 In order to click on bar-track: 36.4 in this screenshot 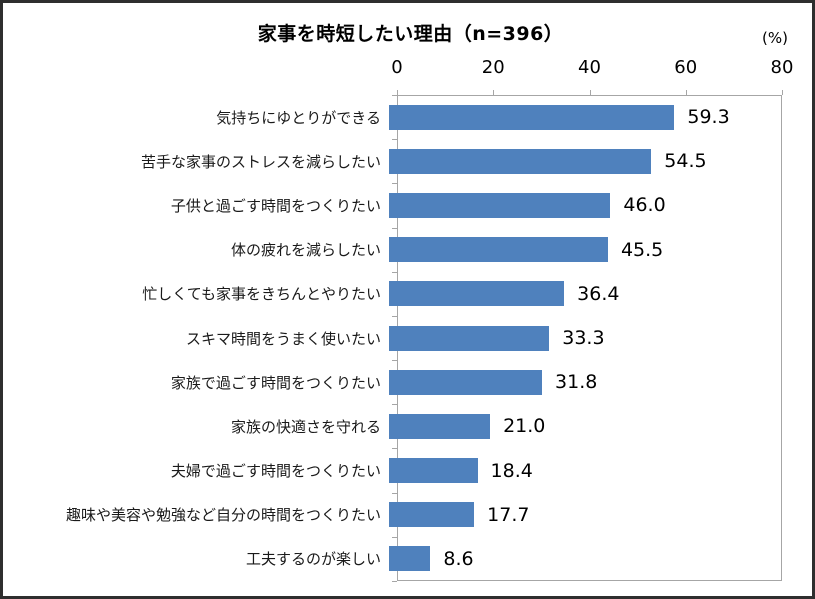, I will do `click(600, 294)`.